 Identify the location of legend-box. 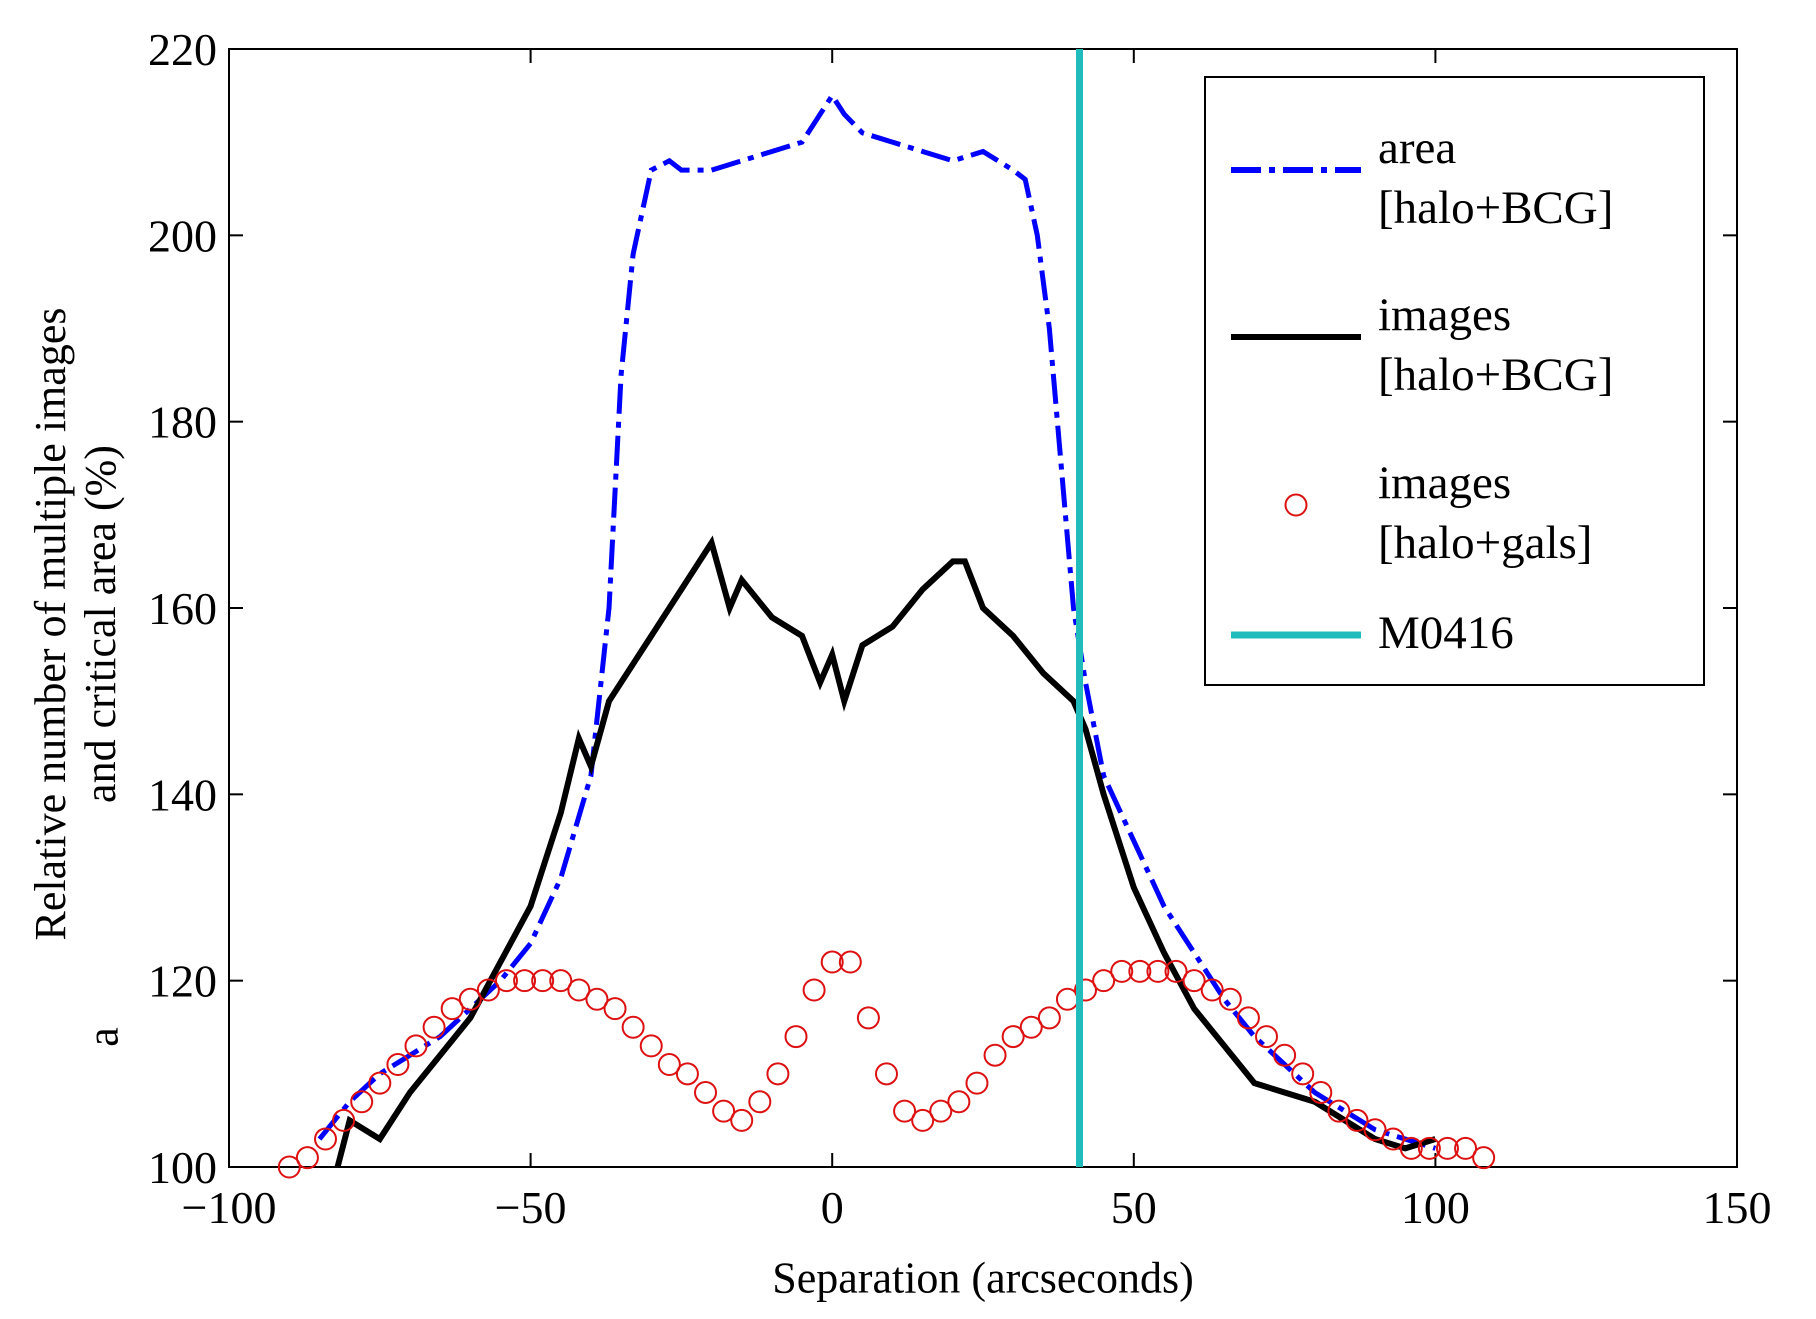
(1454, 381).